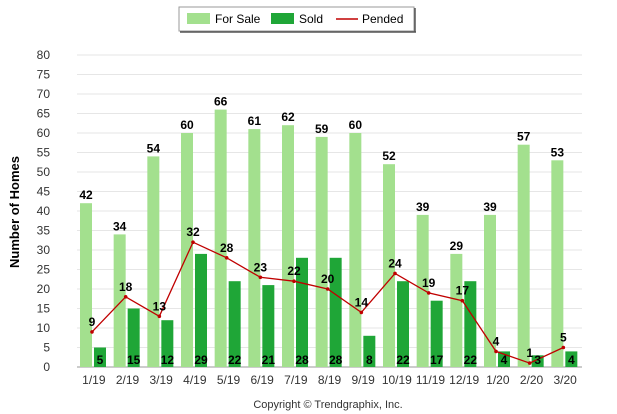 The image size is (617, 414). What do you see at coordinates (363, 380) in the screenshot?
I see `x-tick-label: 9/19` at bounding box center [363, 380].